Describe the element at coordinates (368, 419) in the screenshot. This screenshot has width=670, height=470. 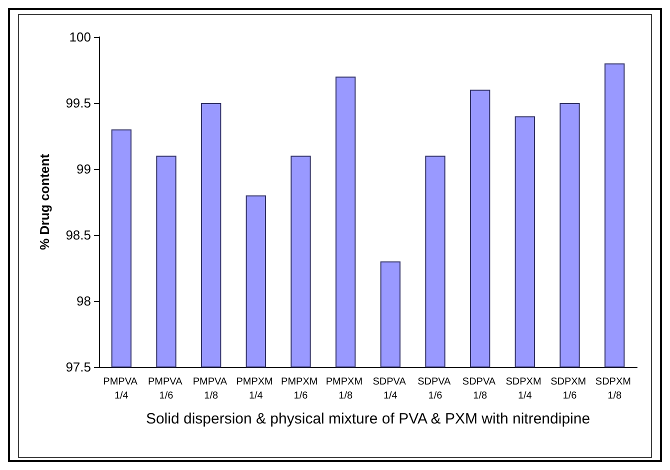
I see `x-axis-title: Solid dispersion & physical mixture of PVA & PXM with nitrendipine` at that location.